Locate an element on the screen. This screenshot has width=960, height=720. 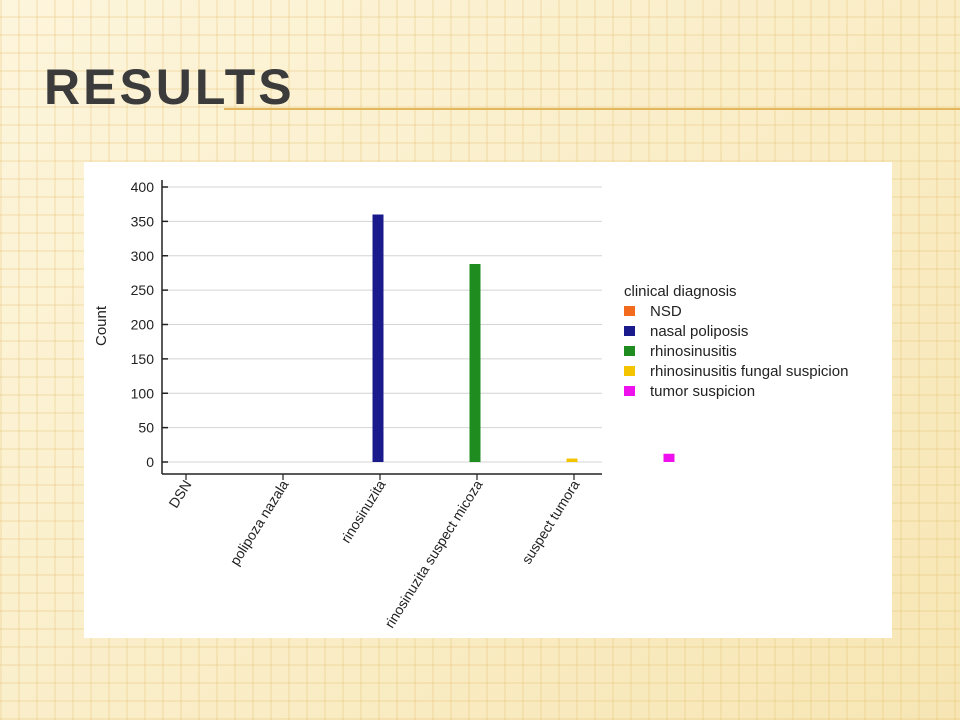
y-tick-label: 150 is located at coordinates (143, 359).